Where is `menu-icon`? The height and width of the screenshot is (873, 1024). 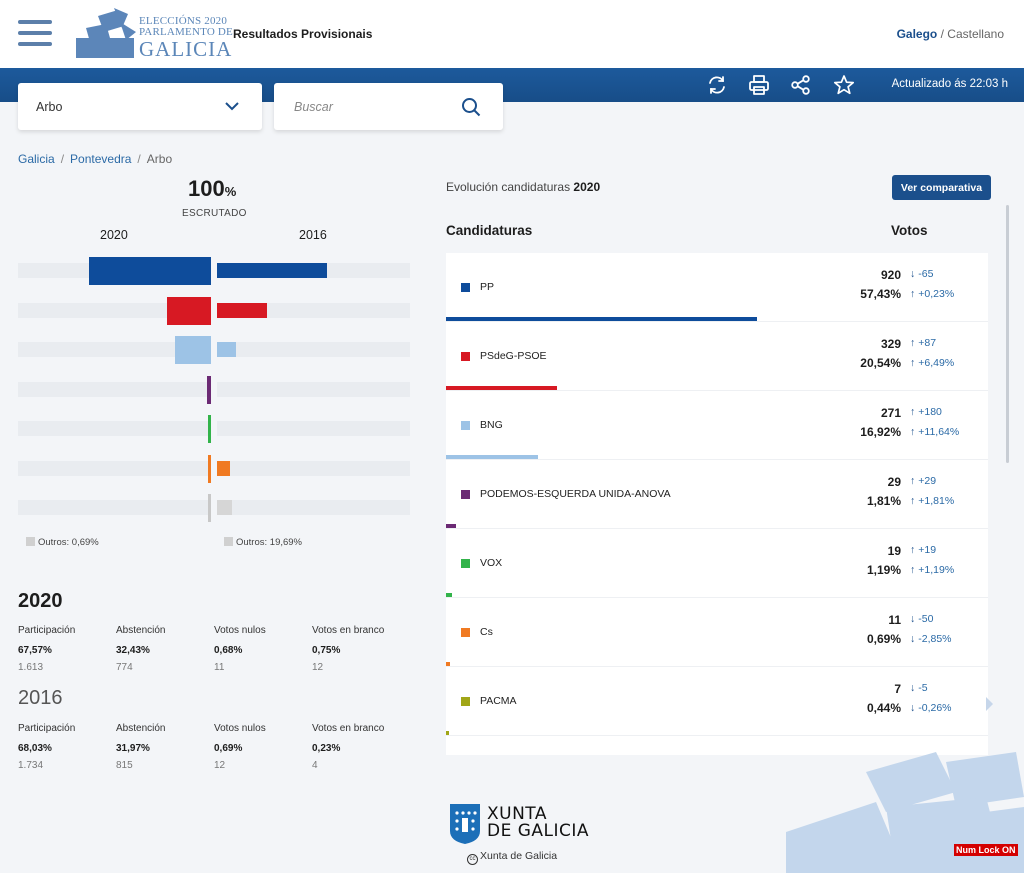
menu-icon is located at coordinates (35, 33).